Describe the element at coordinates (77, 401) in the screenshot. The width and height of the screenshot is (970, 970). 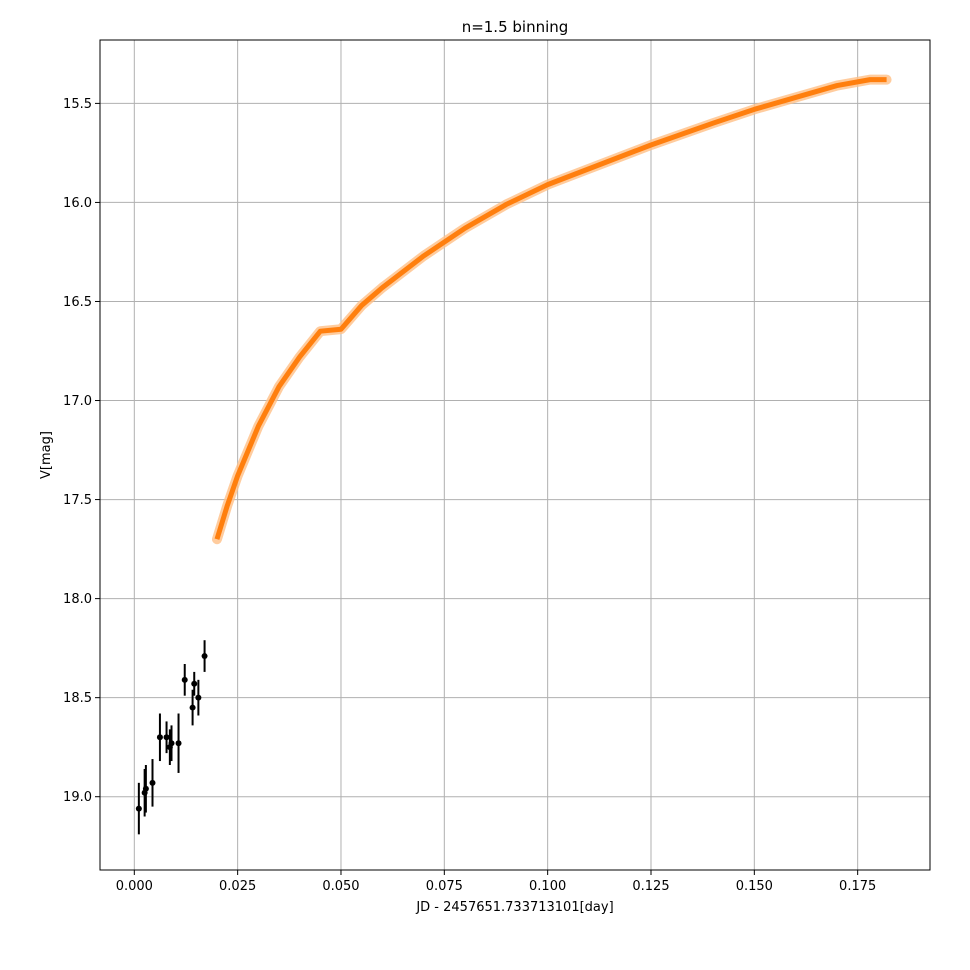
I see `y-tick-label: 17.0` at that location.